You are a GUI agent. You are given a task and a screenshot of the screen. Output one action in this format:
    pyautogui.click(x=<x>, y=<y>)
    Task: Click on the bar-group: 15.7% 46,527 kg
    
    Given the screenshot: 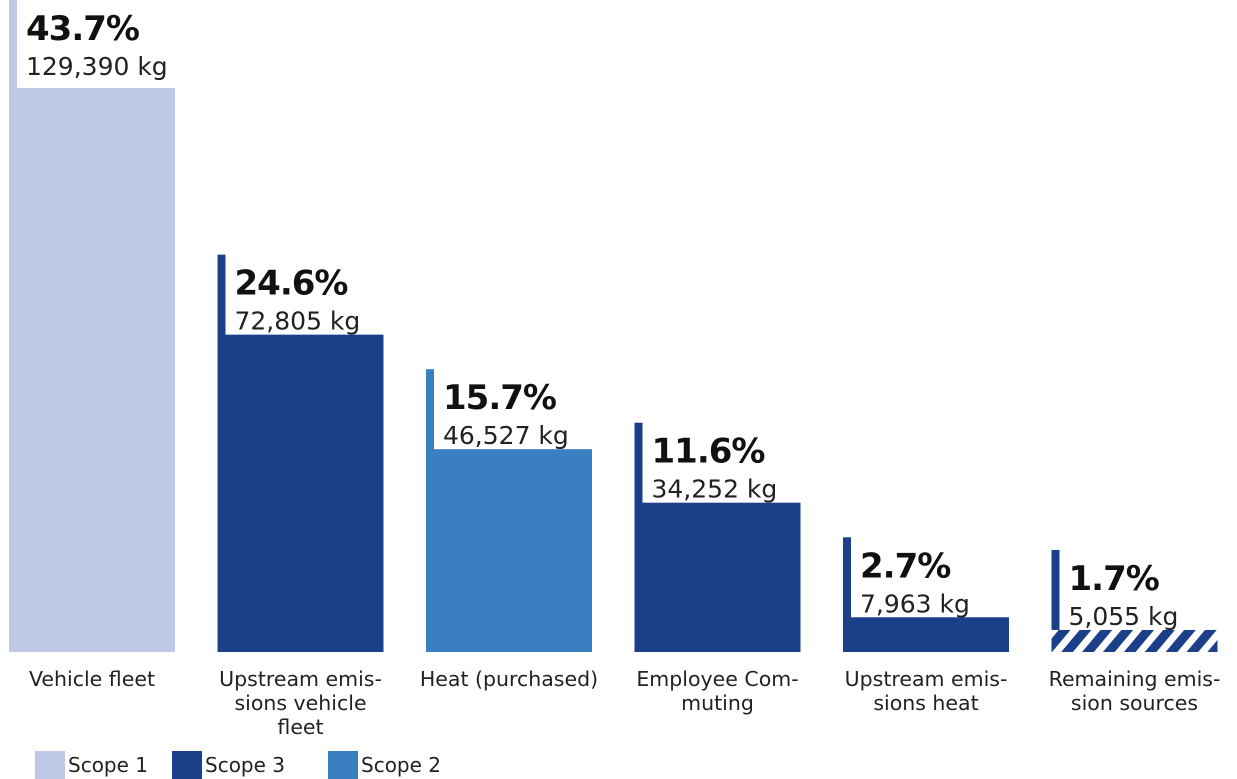 What is the action you would take?
    pyautogui.click(x=509, y=510)
    